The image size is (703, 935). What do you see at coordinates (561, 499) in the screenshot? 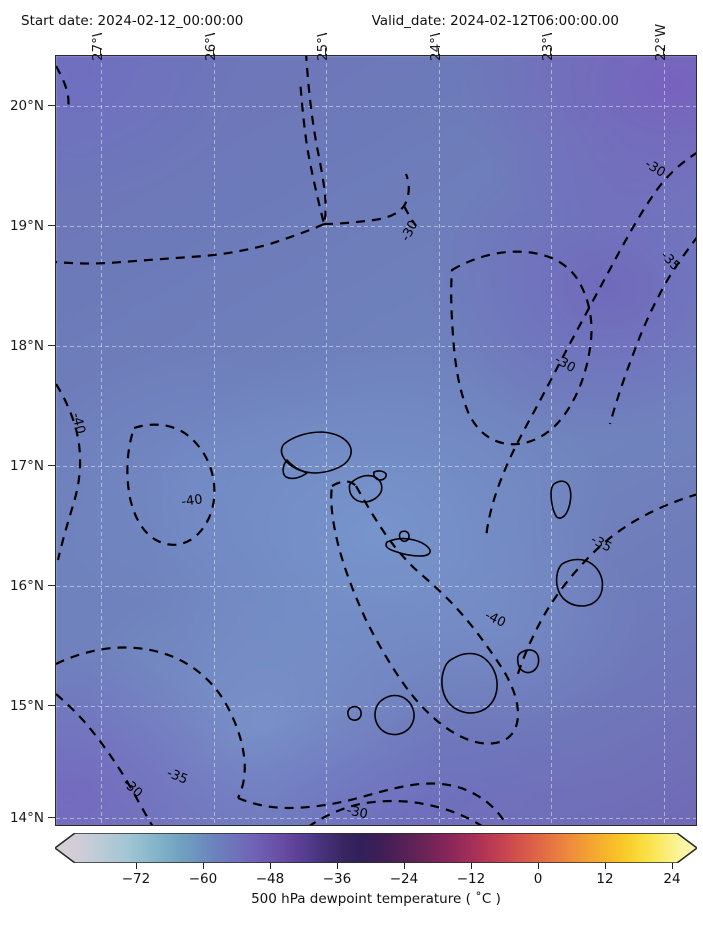
I see `coastline-sal` at bounding box center [561, 499].